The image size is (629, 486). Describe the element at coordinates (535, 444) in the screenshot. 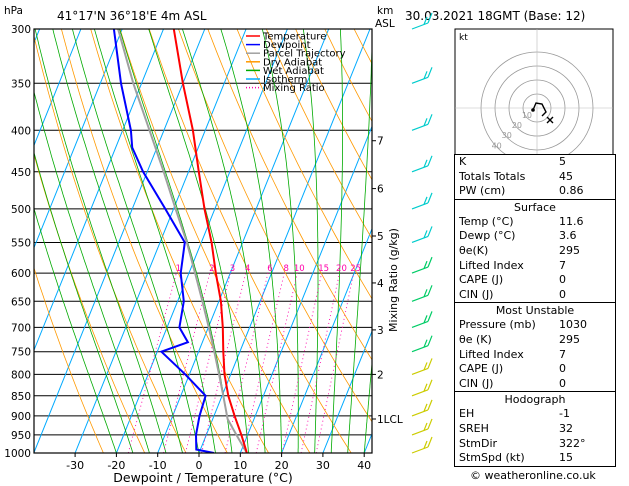

I see `hodo-index-row: StmDir 322°` at that location.